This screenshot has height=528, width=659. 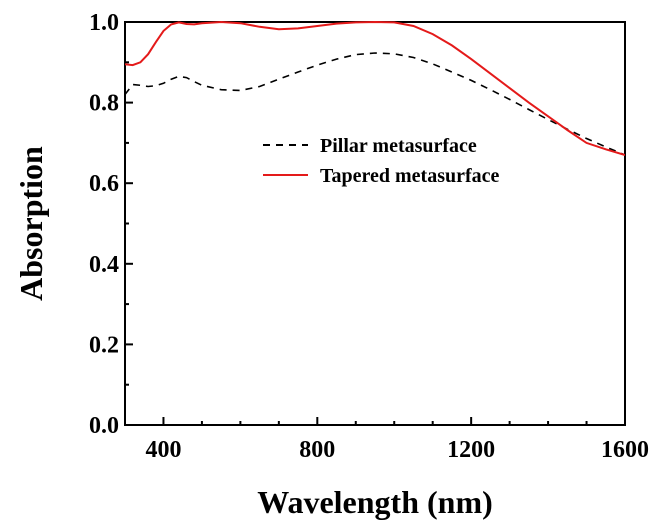 I want to click on y-axis-title: Absorption, so click(x=31, y=223).